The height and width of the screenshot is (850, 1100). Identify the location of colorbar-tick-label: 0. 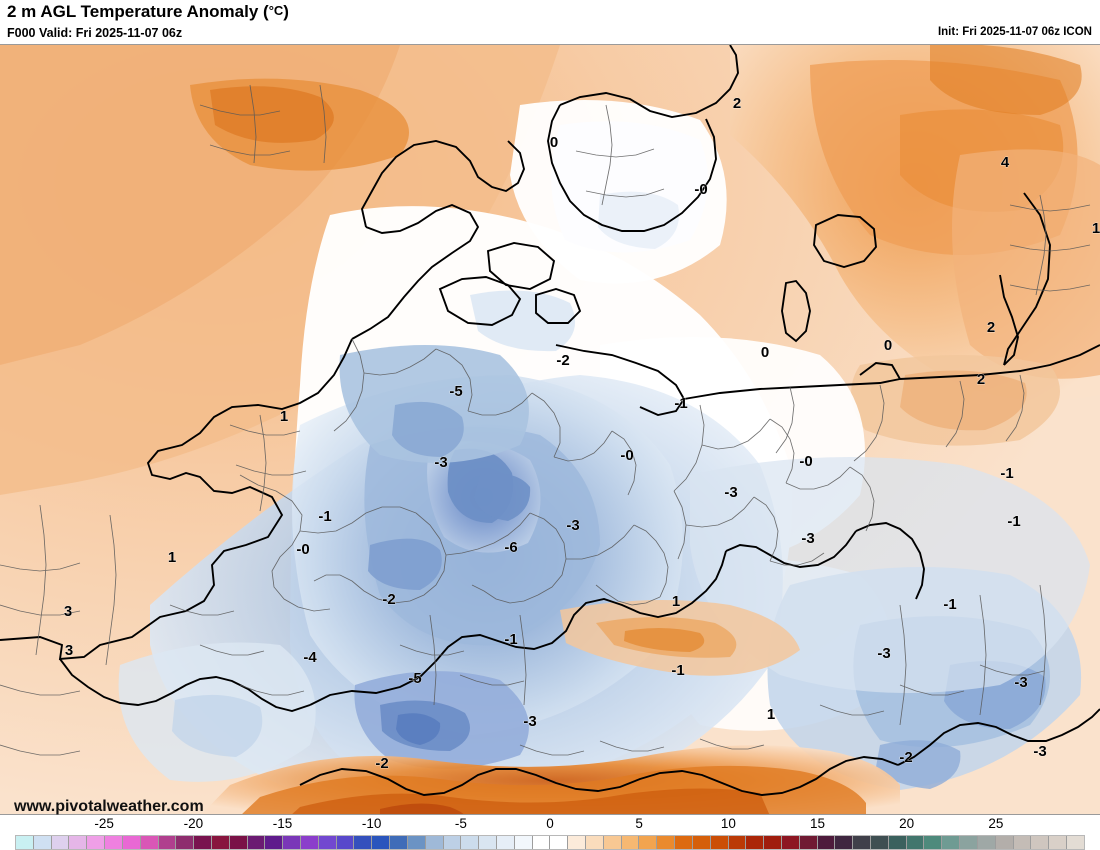
(550, 823).